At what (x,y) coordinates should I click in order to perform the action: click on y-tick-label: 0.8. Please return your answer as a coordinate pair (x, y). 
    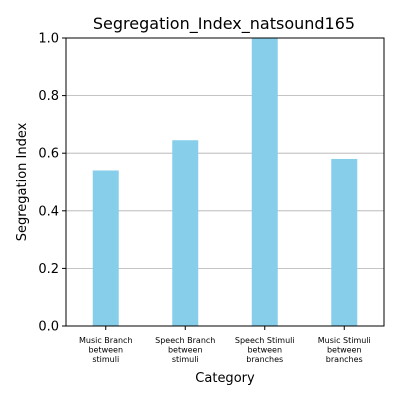
    Looking at the image, I should click on (48, 96).